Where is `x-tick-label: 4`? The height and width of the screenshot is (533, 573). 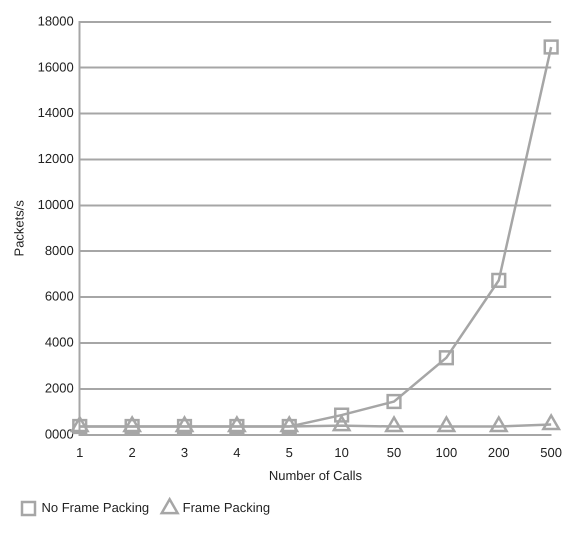
x-tick-label: 4 is located at coordinates (236, 452).